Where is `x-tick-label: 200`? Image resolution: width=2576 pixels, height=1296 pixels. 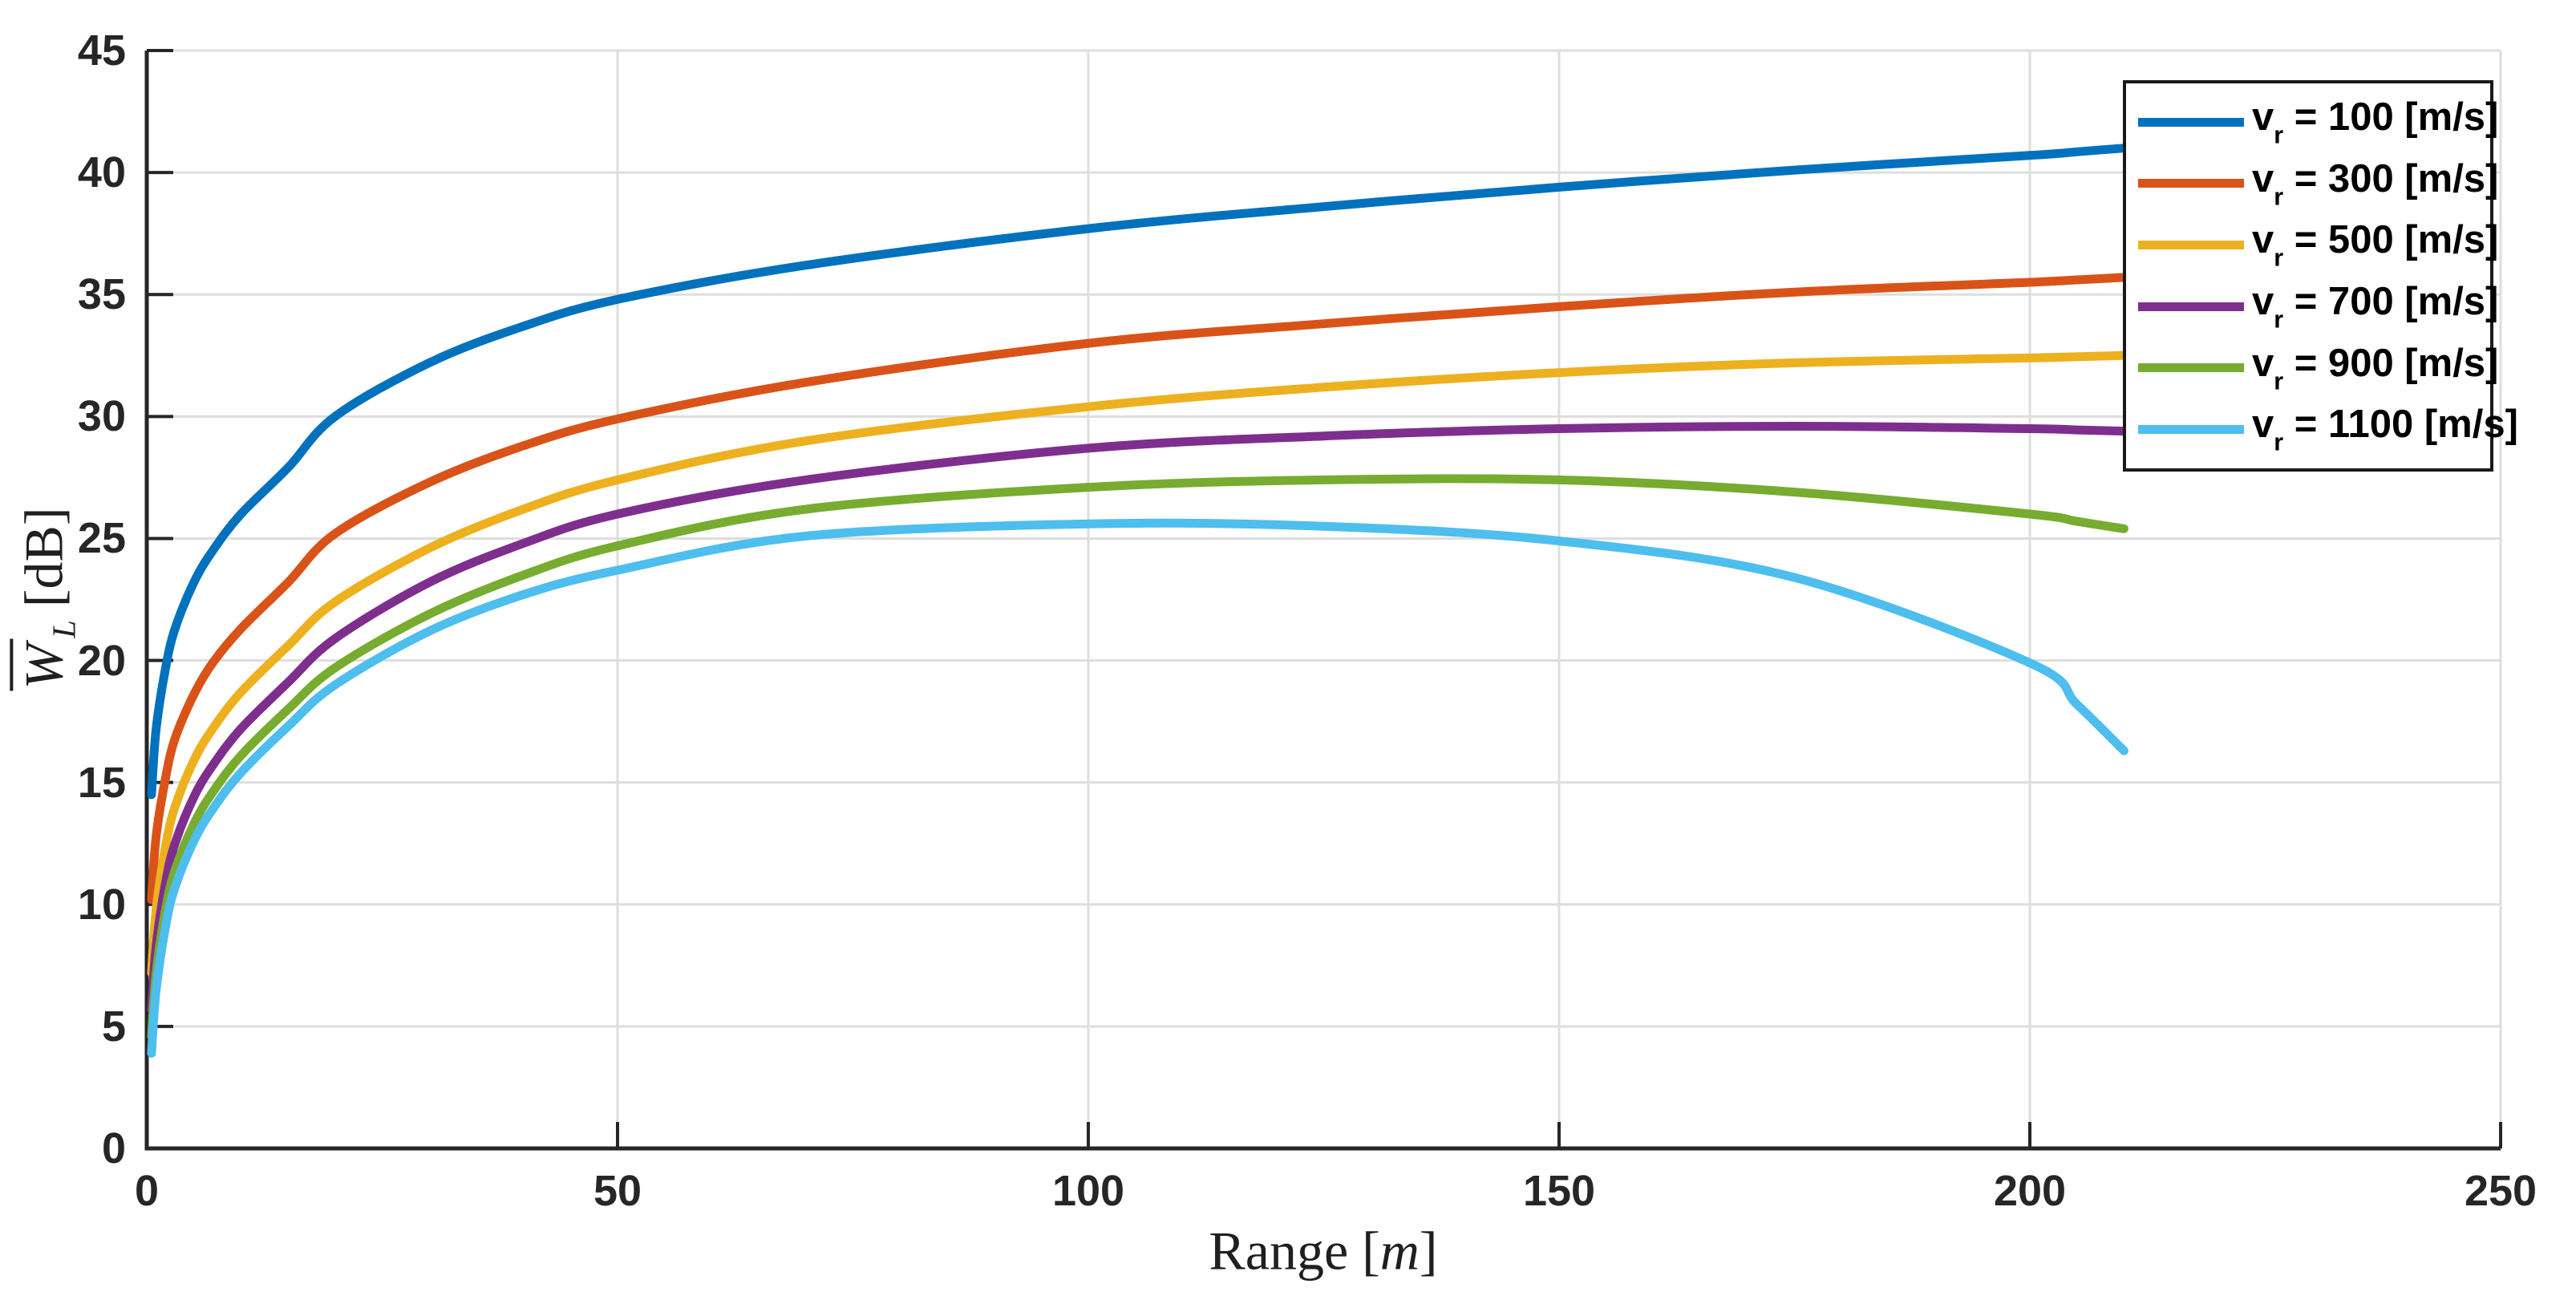
x-tick-label: 200 is located at coordinates (2030, 1191).